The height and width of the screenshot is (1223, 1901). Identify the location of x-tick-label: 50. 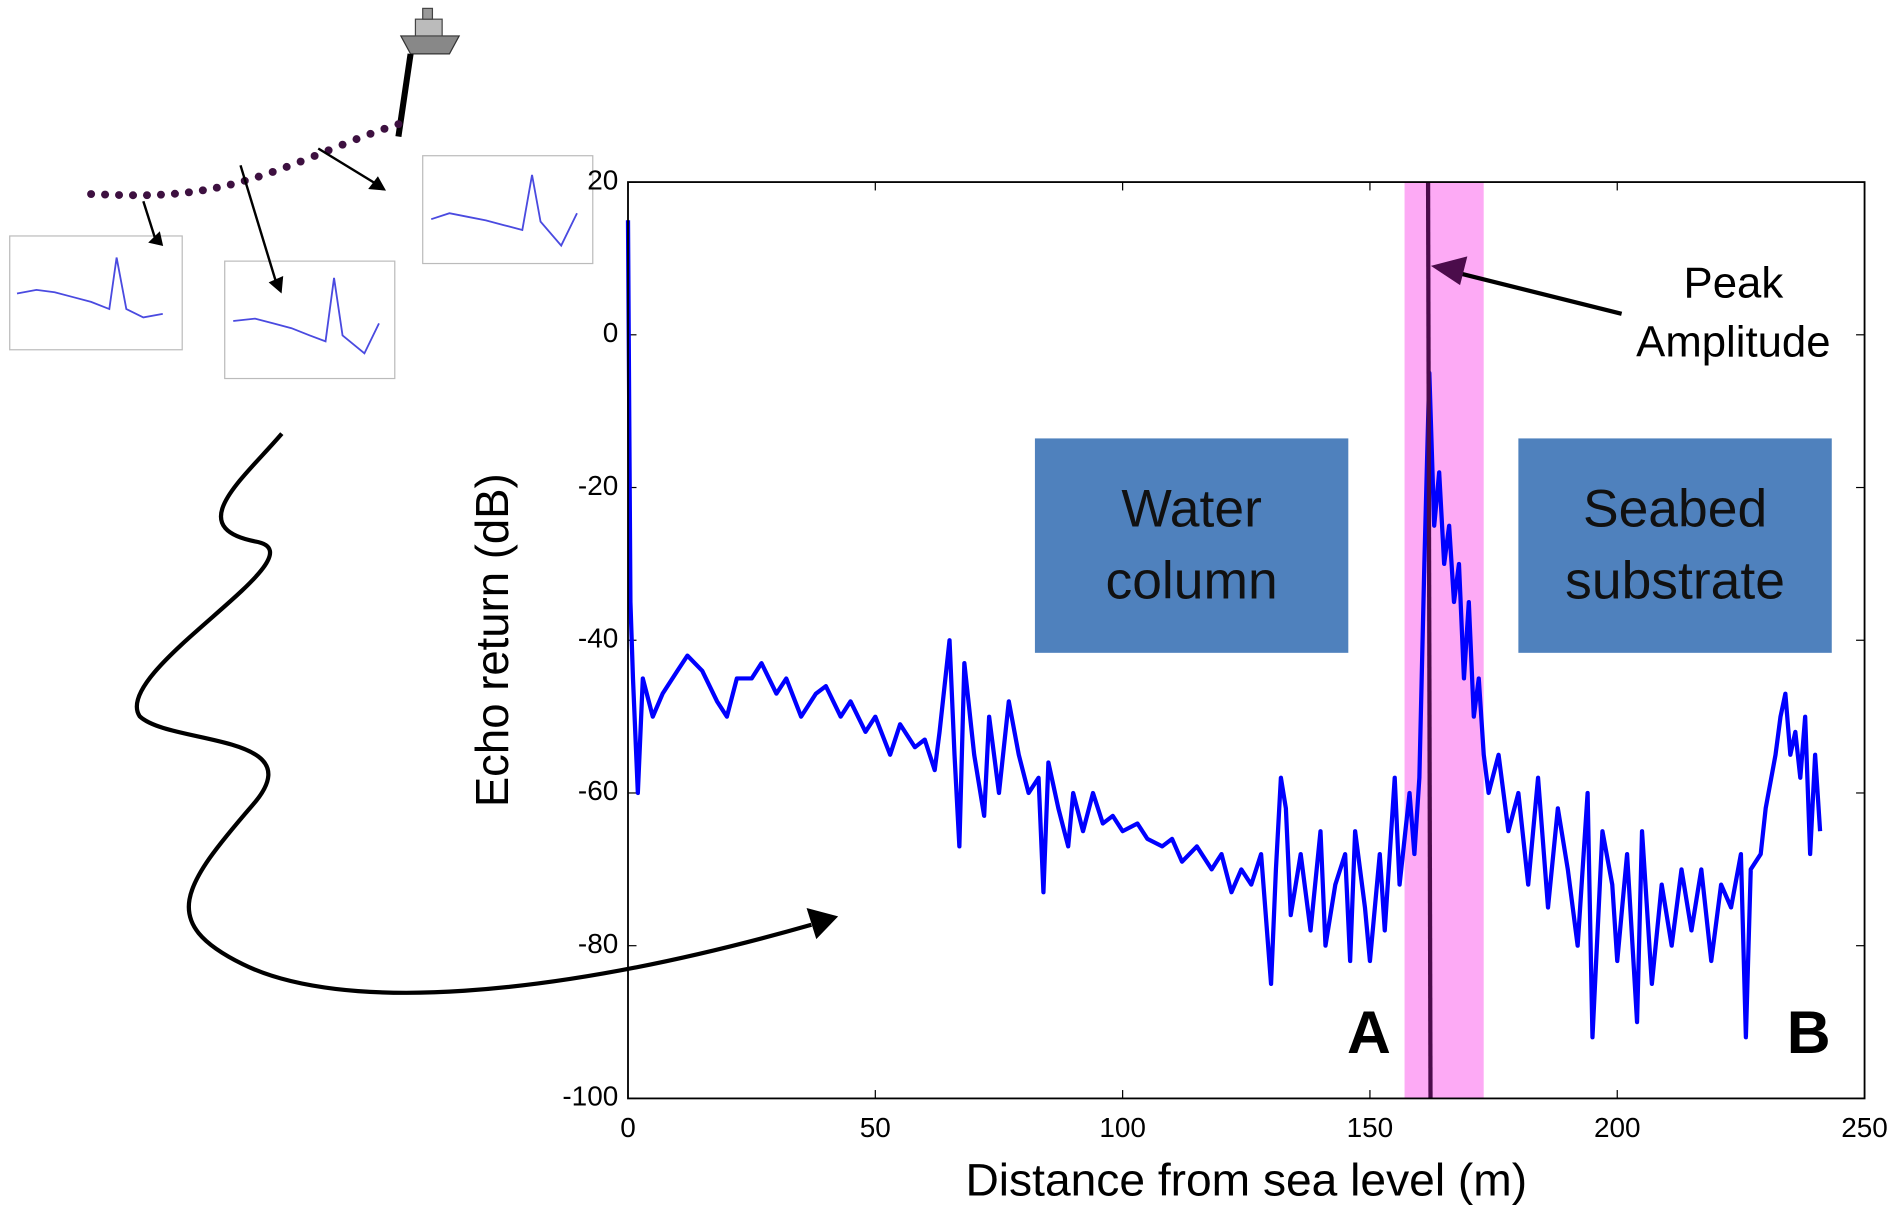
(875, 1127).